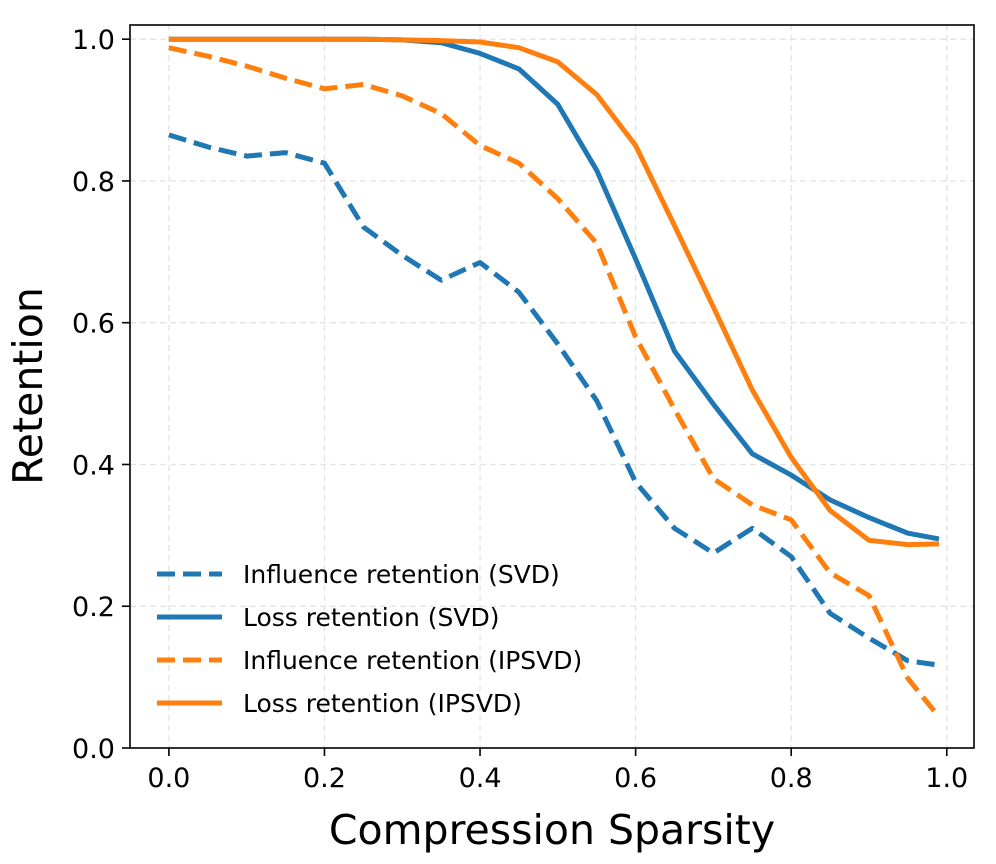 The height and width of the screenshot is (864, 996). Describe the element at coordinates (168, 778) in the screenshot. I see `x-tick-label: 0.0` at that location.